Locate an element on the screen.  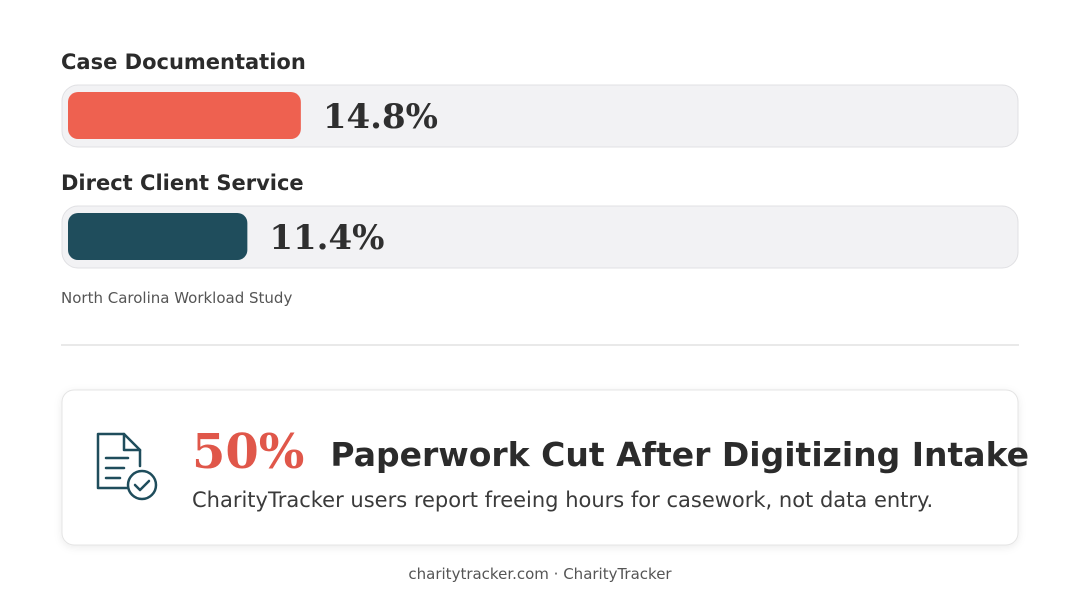
callout-title: Paperwork Cut After Digitizing Intake is located at coordinates (679, 454).